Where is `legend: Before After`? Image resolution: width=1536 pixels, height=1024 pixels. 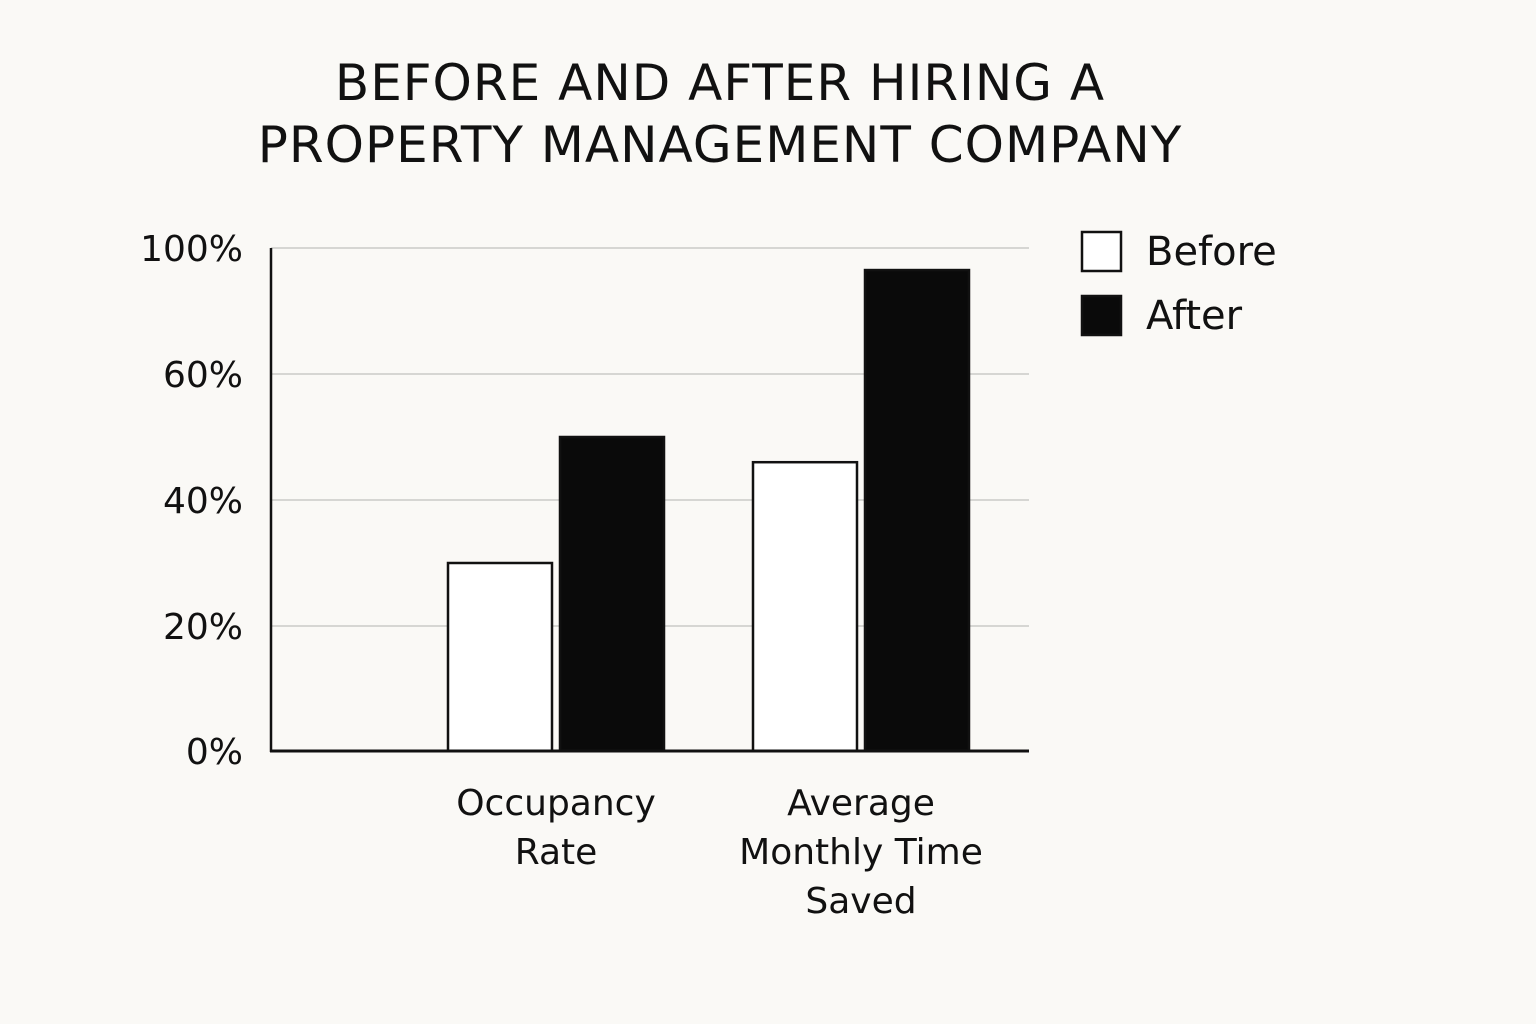 legend: Before After is located at coordinates (1178, 284).